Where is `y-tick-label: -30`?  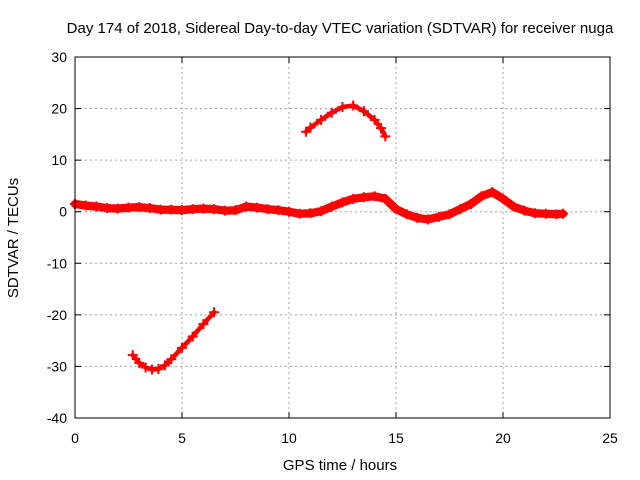
y-tick-label: -30 is located at coordinates (57, 366).